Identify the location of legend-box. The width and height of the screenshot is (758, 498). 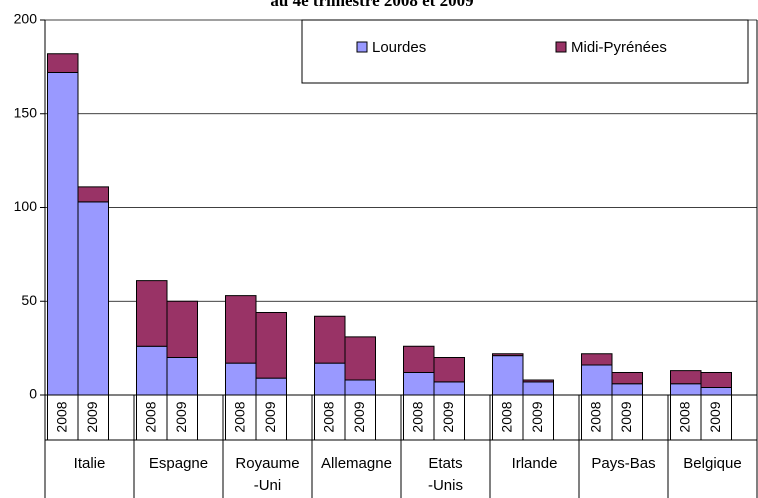
(525, 51).